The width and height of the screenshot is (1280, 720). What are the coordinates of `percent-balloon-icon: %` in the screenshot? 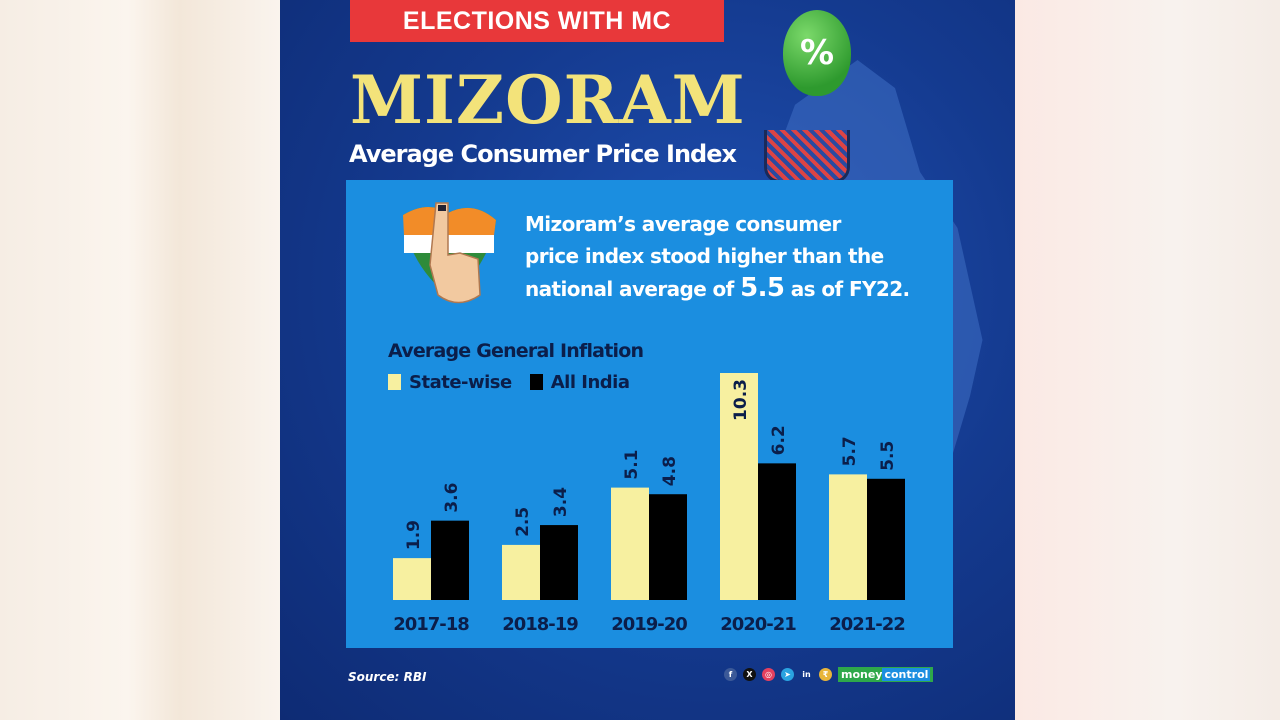 It's located at (817, 53).